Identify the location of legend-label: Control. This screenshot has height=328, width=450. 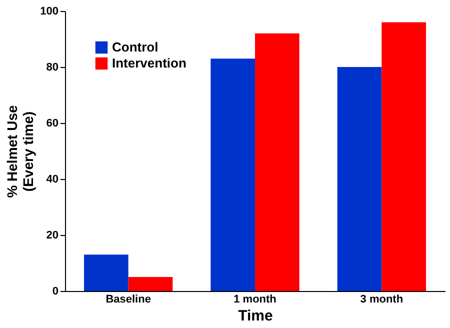
(135, 47).